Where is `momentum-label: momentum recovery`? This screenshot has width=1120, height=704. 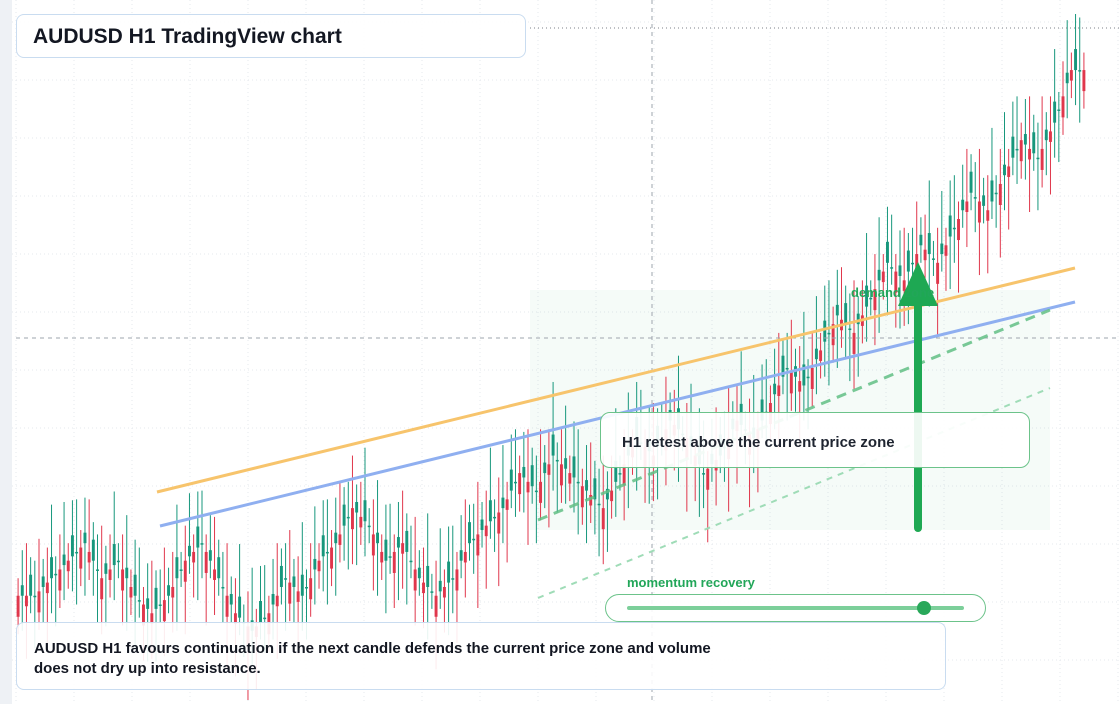 momentum-label: momentum recovery is located at coordinates (691, 582).